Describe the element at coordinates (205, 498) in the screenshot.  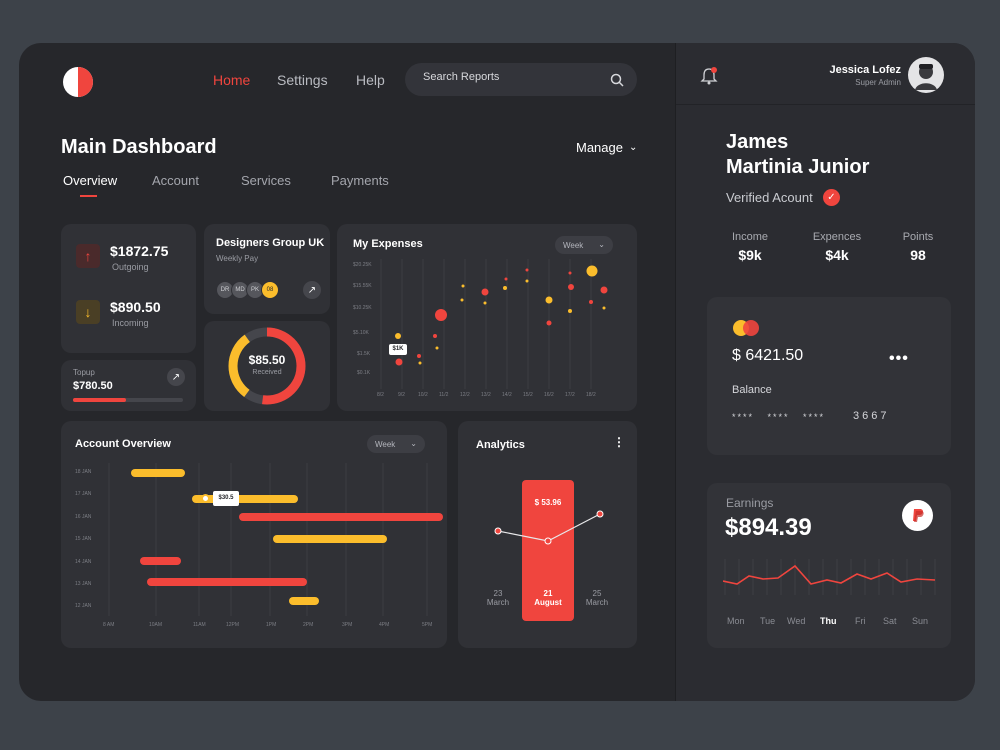
I see `gantt-handle` at that location.